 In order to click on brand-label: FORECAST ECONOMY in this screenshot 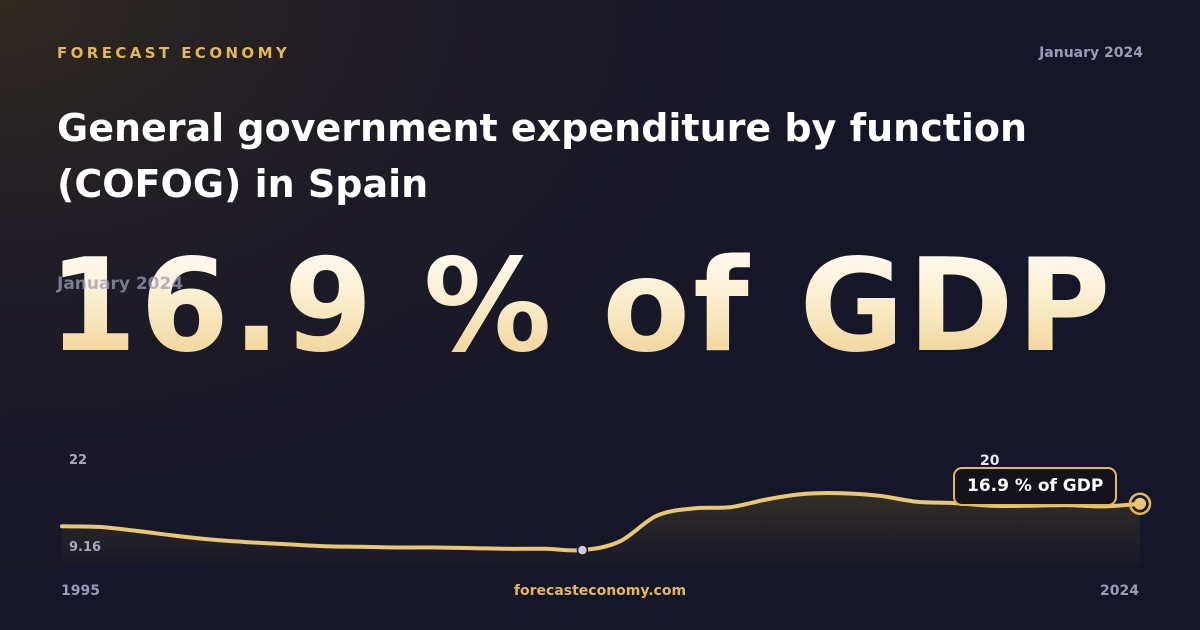, I will do `click(174, 53)`.